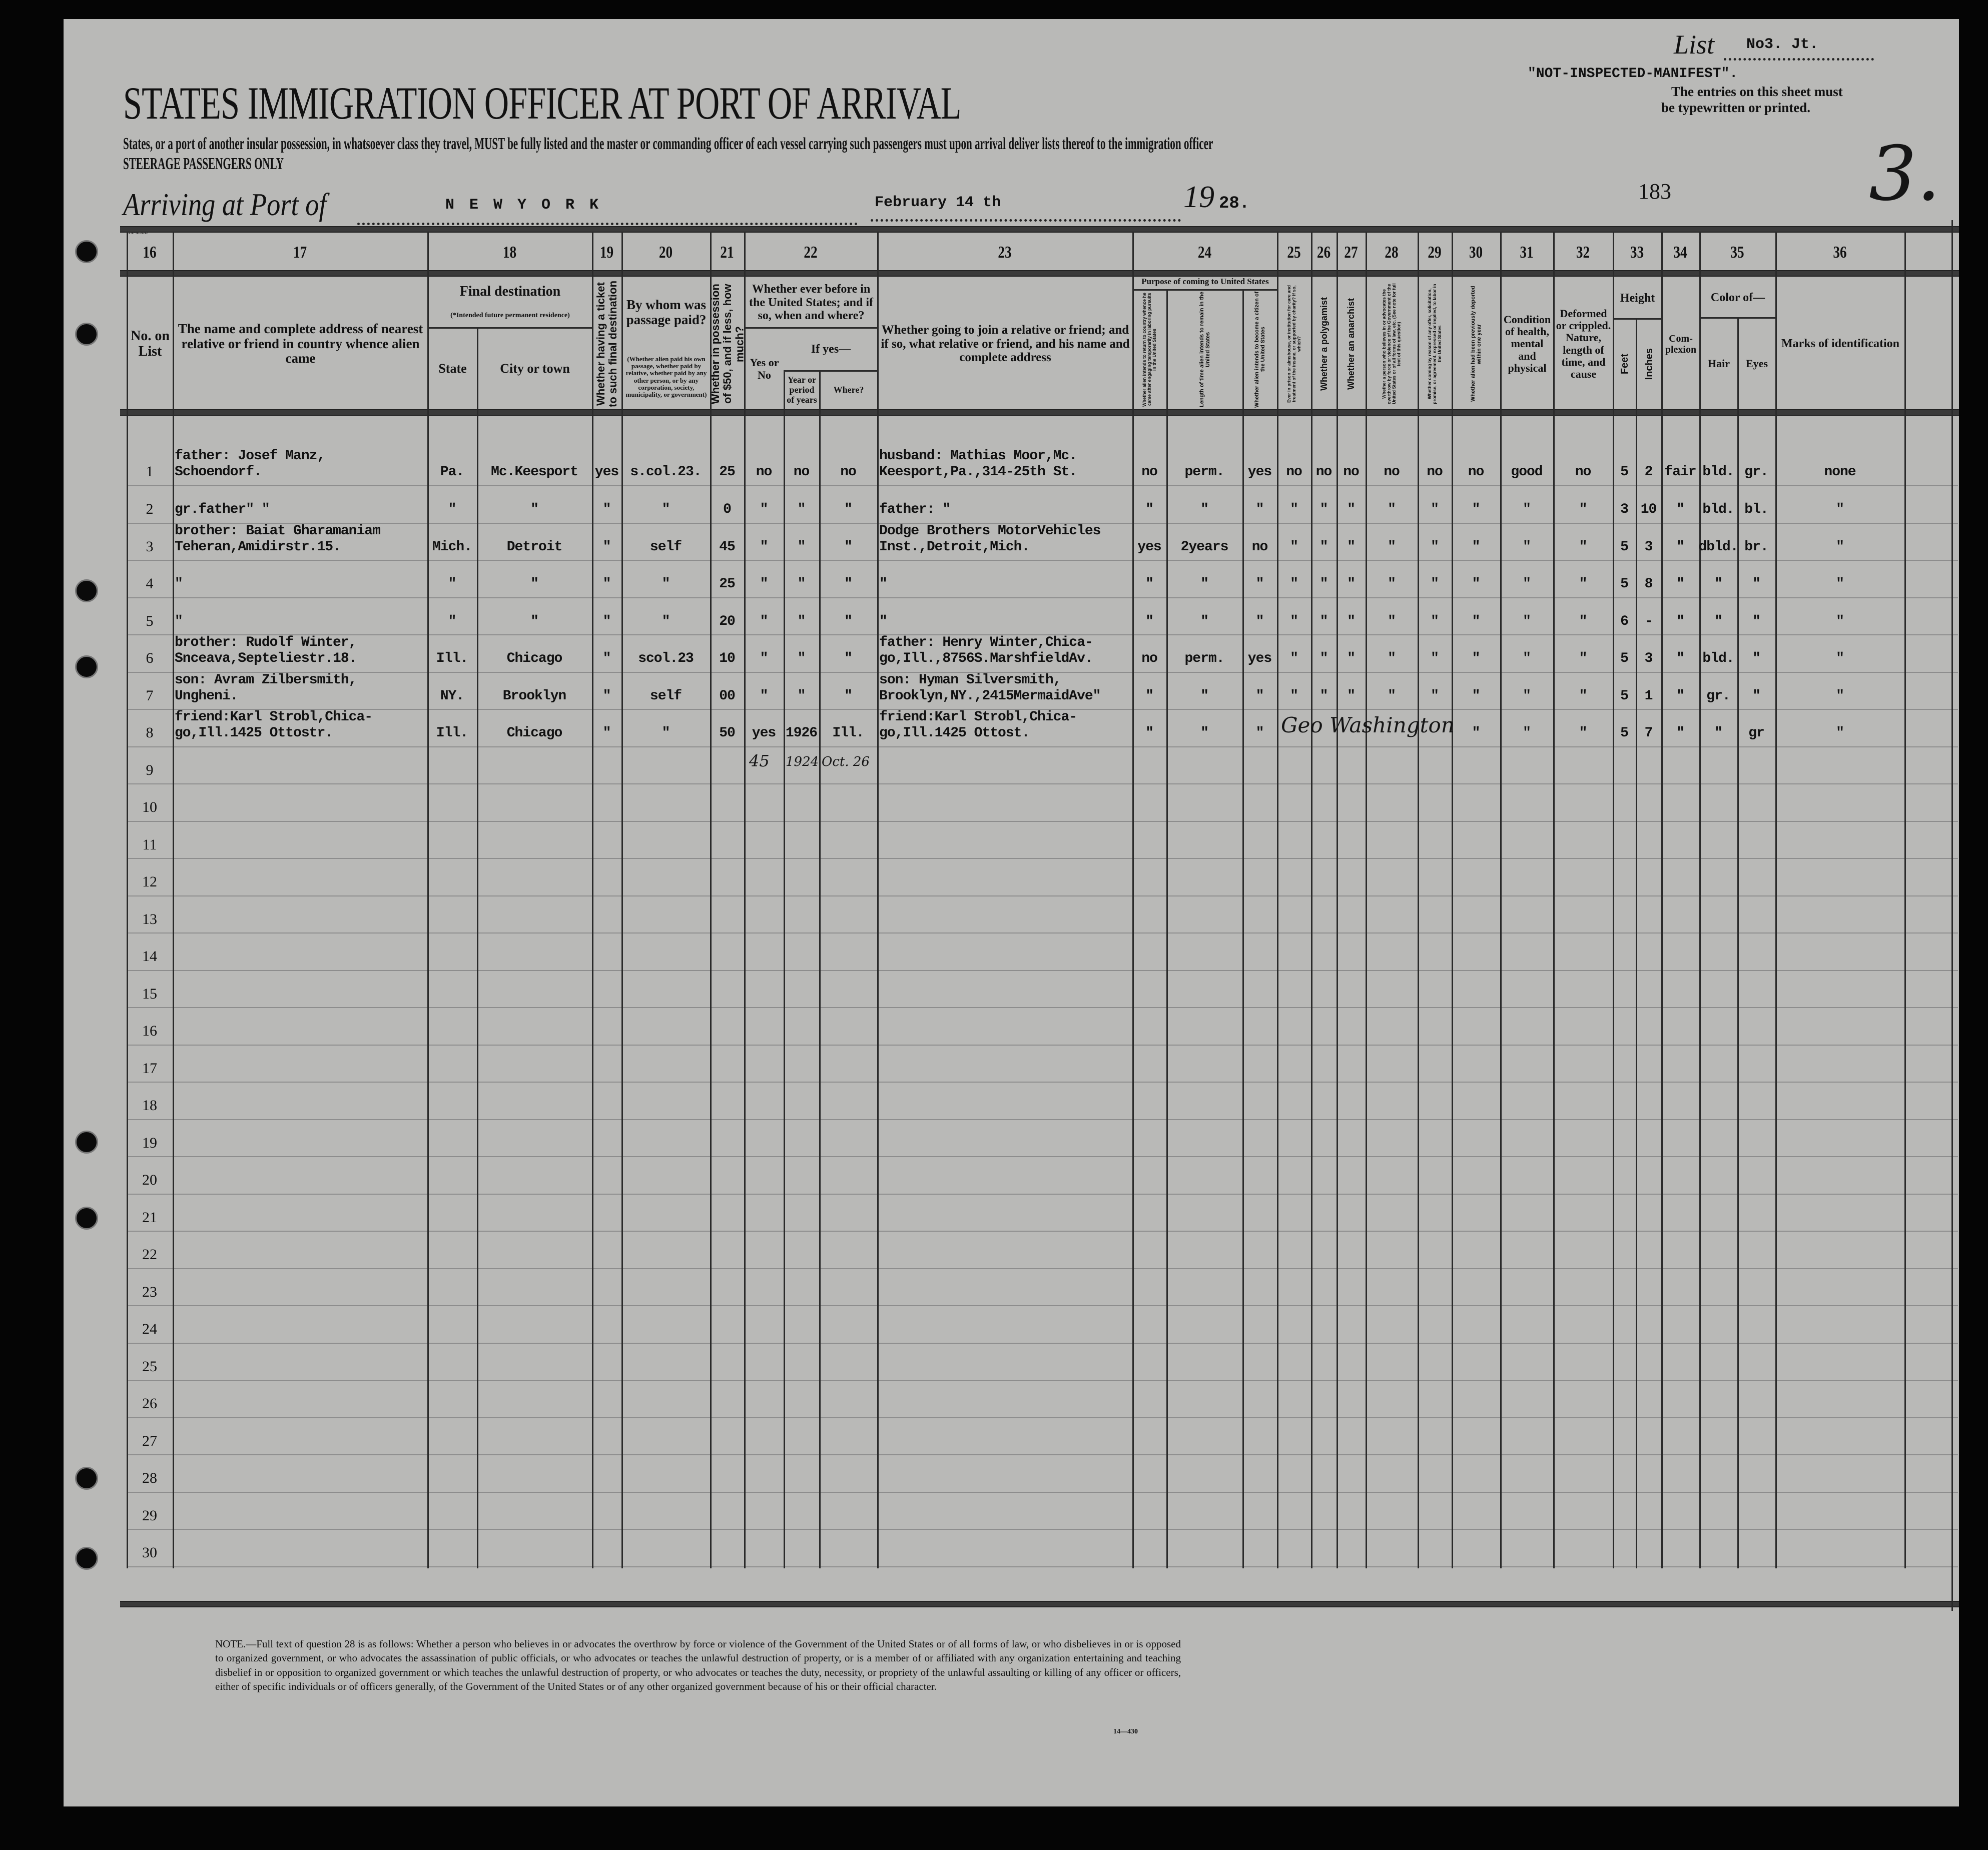 The width and height of the screenshot is (1988, 1850). I want to click on header-if-yes: If yes—, so click(831, 349).